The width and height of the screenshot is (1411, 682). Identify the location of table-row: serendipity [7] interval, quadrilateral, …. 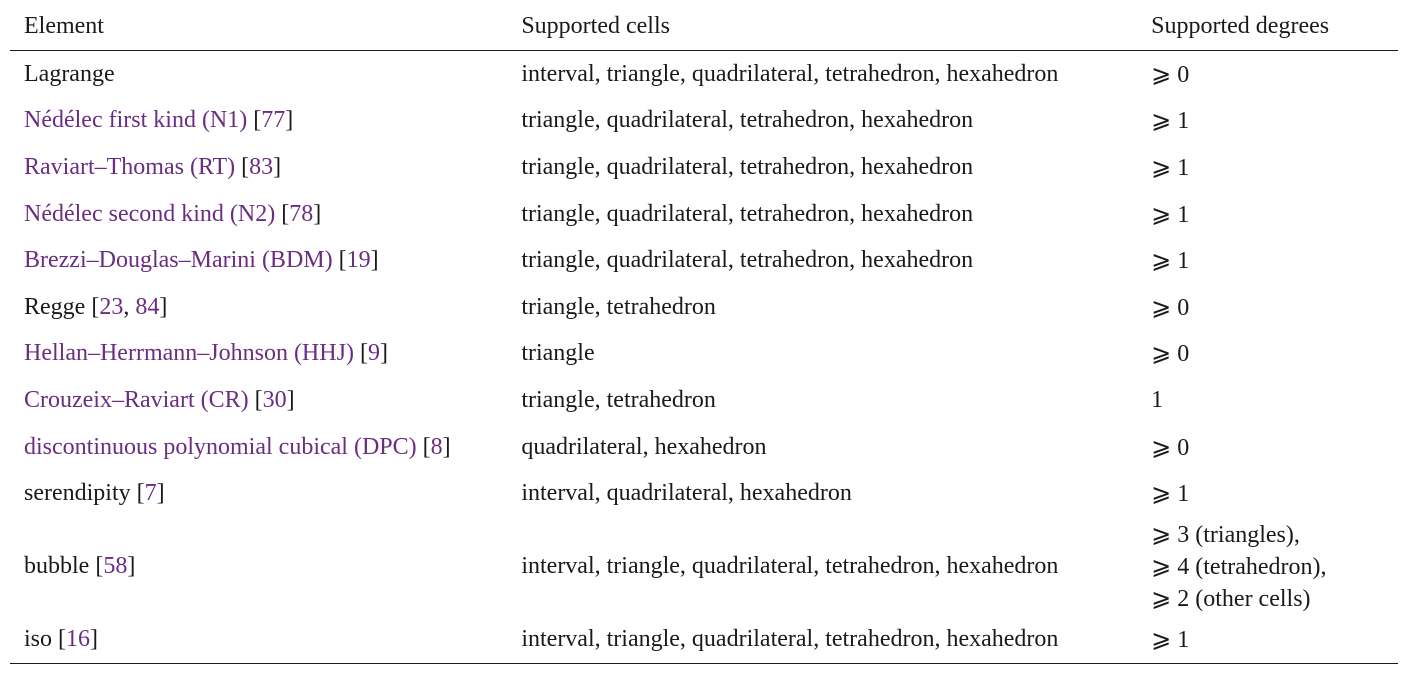
(704, 493).